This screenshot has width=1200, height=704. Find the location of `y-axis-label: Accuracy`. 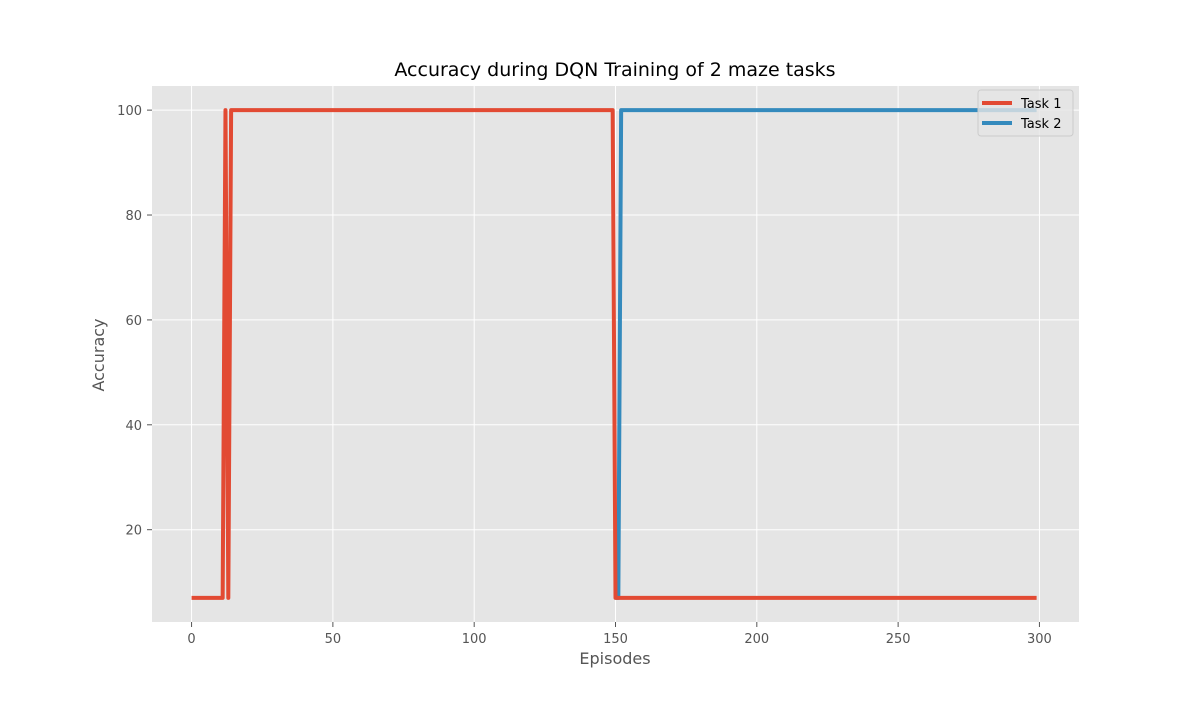

y-axis-label: Accuracy is located at coordinates (98, 354).